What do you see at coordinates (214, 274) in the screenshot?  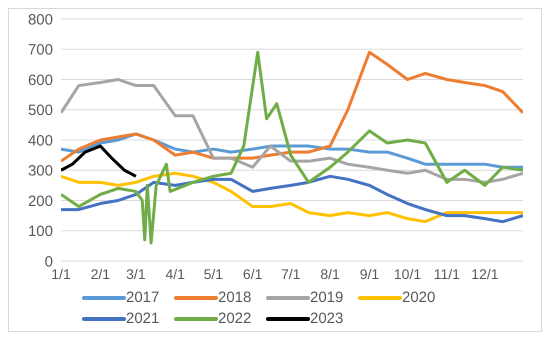 I see `x-tick-label: 5/1` at bounding box center [214, 274].